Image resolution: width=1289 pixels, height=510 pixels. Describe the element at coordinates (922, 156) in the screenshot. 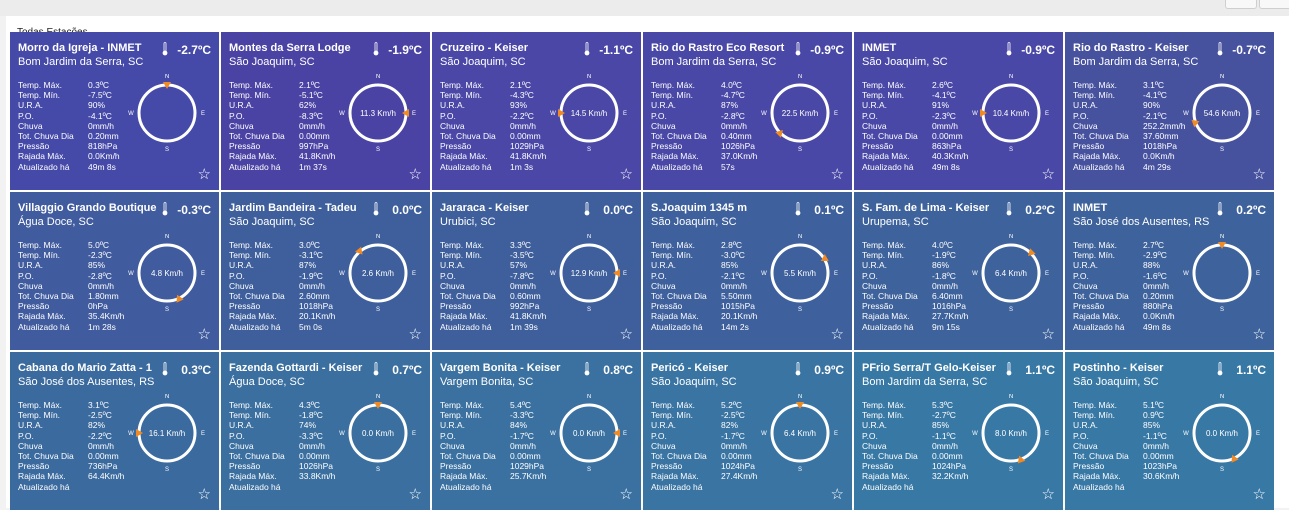

I see `stat-row: Rajada Máx. 40.3Km/h` at that location.